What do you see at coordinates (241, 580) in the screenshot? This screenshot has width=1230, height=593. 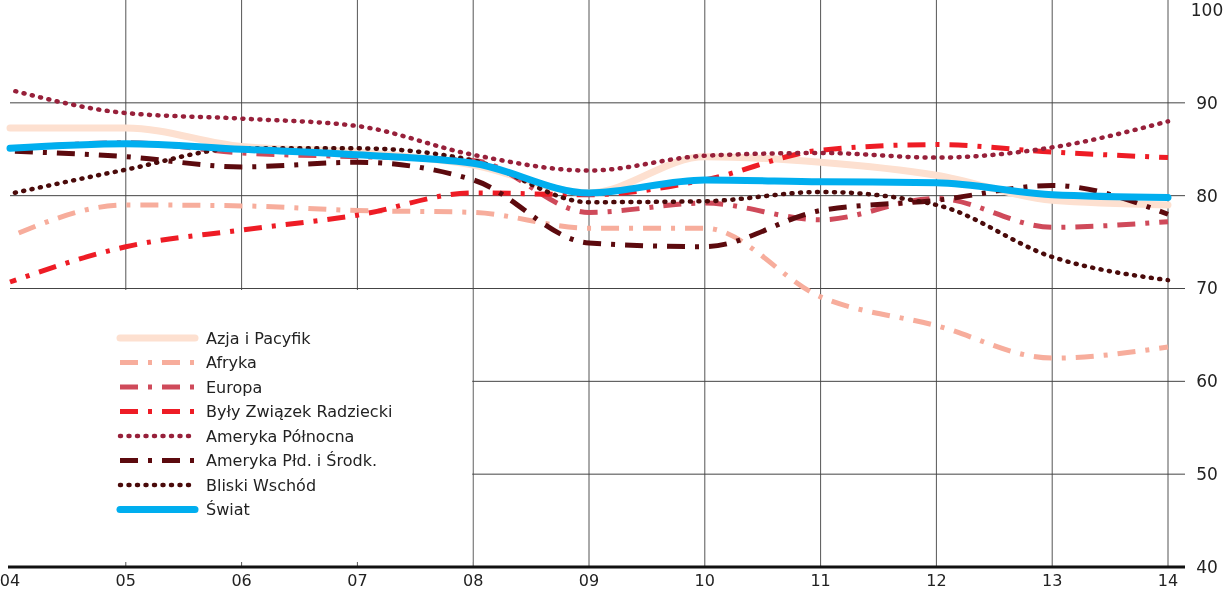 I see `x-tick-label: 06` at bounding box center [241, 580].